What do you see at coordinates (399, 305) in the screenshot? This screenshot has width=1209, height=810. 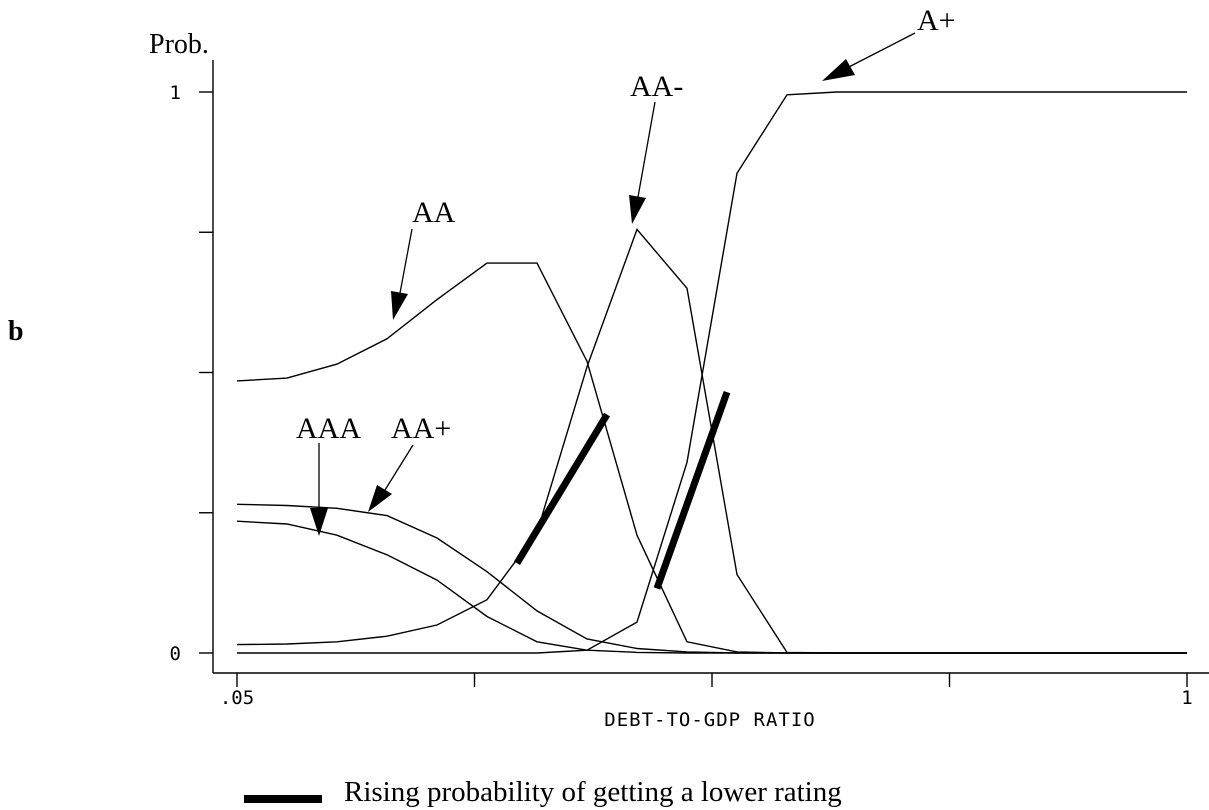 I see `arrow-head-aa` at bounding box center [399, 305].